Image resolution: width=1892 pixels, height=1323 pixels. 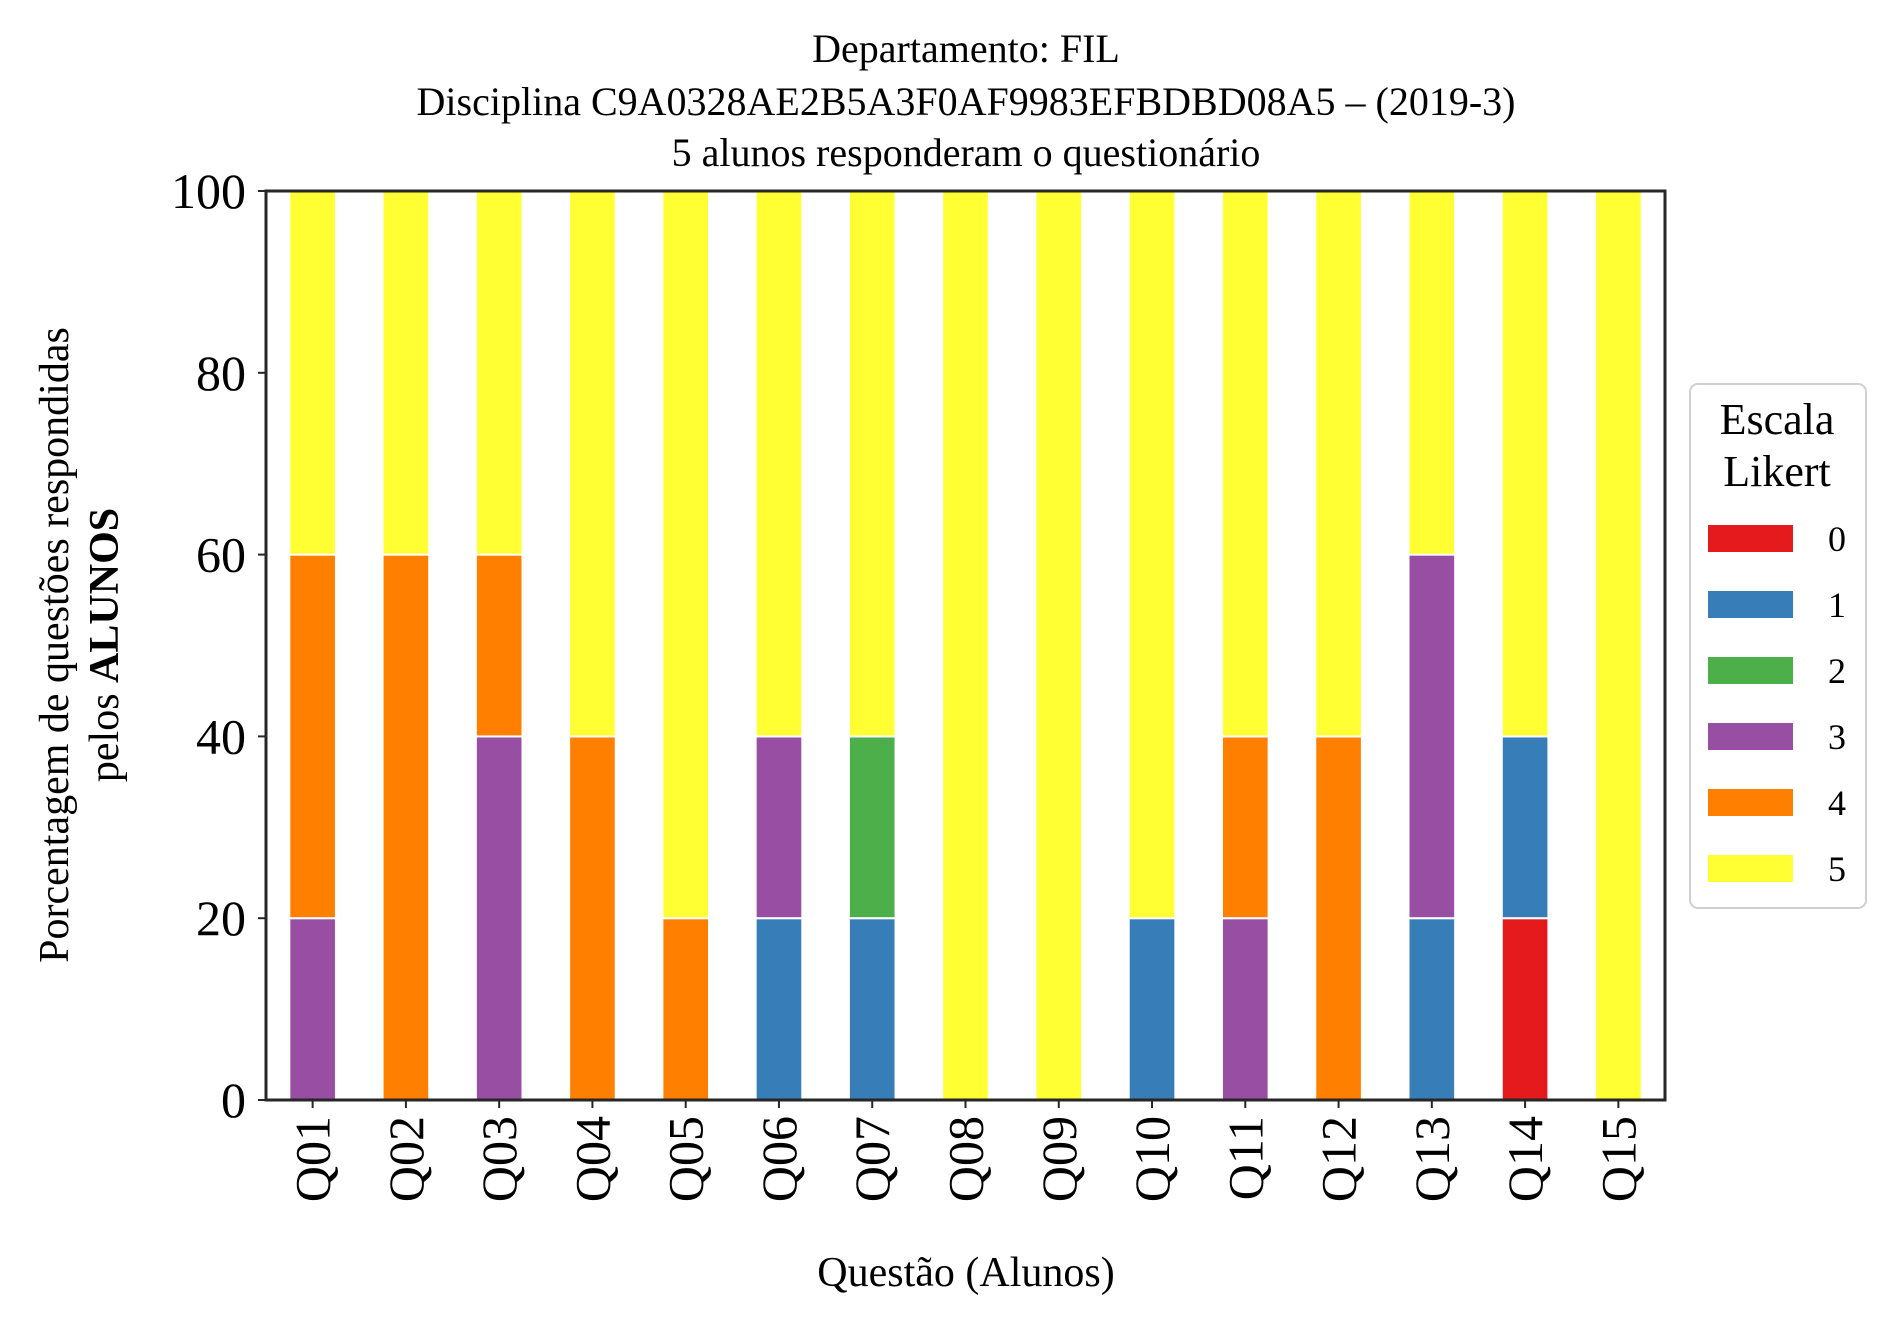 What do you see at coordinates (966, 48) in the screenshot?
I see `title-line-1: Departamento: FIL` at bounding box center [966, 48].